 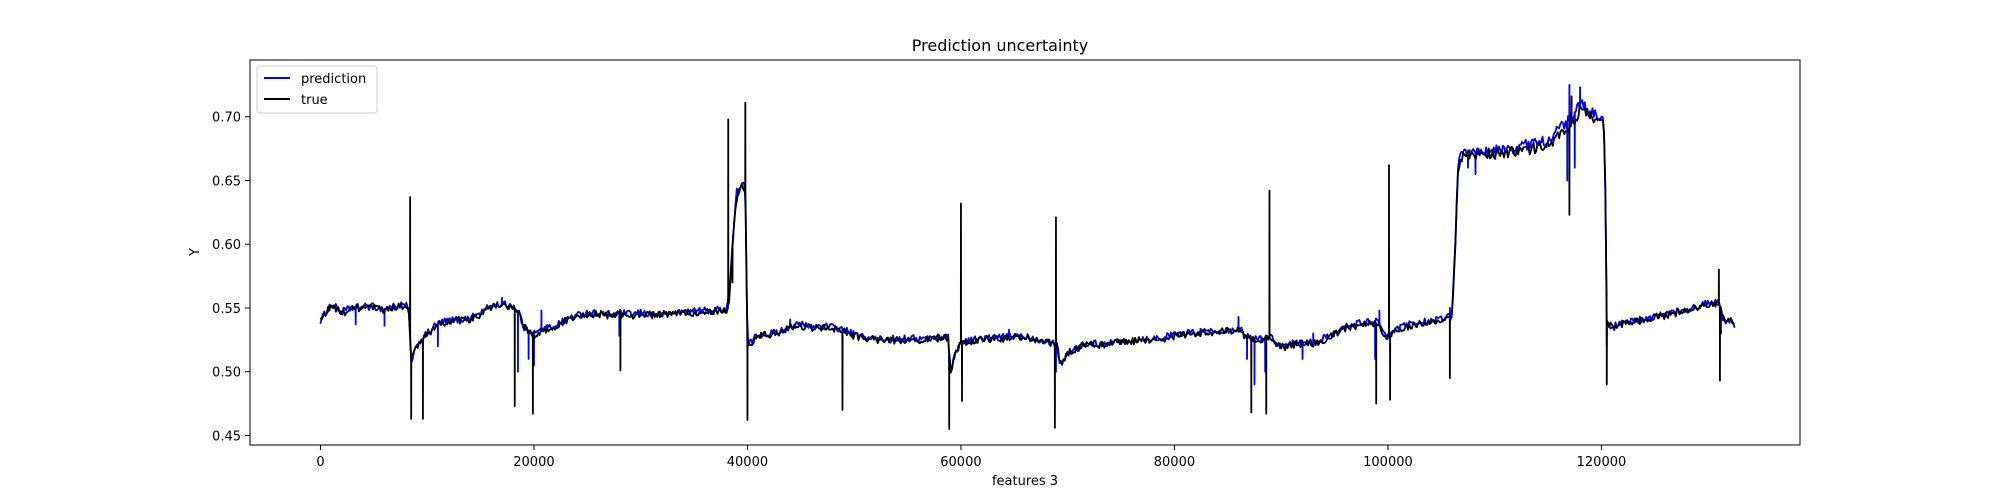 I want to click on y-tick-label: 0.70, so click(x=226, y=118).